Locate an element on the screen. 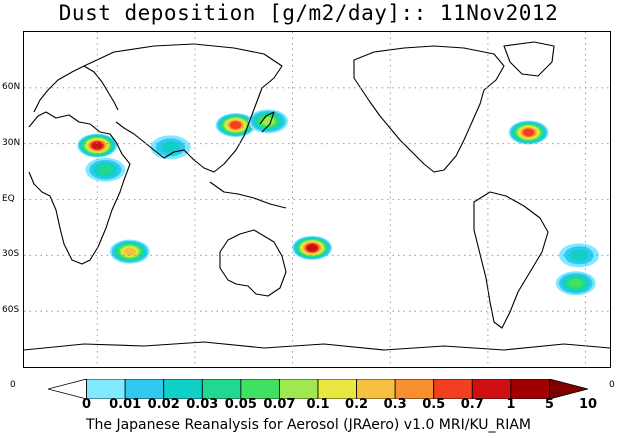 This screenshot has width=617, height=438. colorbar-tick-label: 0.7 is located at coordinates (472, 404).